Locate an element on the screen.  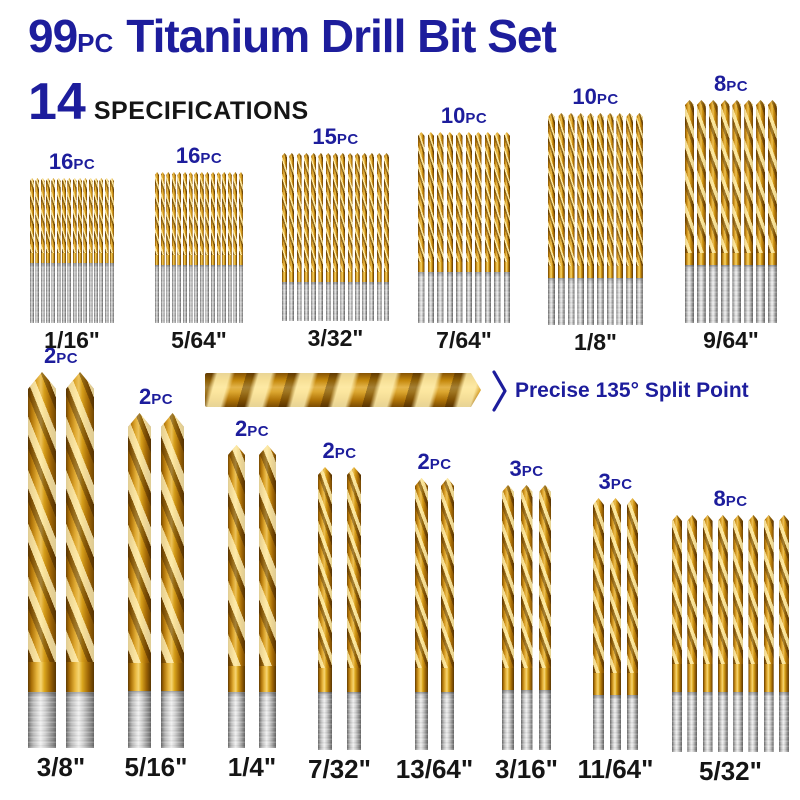
bit-group-13-64-: 2PC 13/64" is located at coordinates (434, 625).